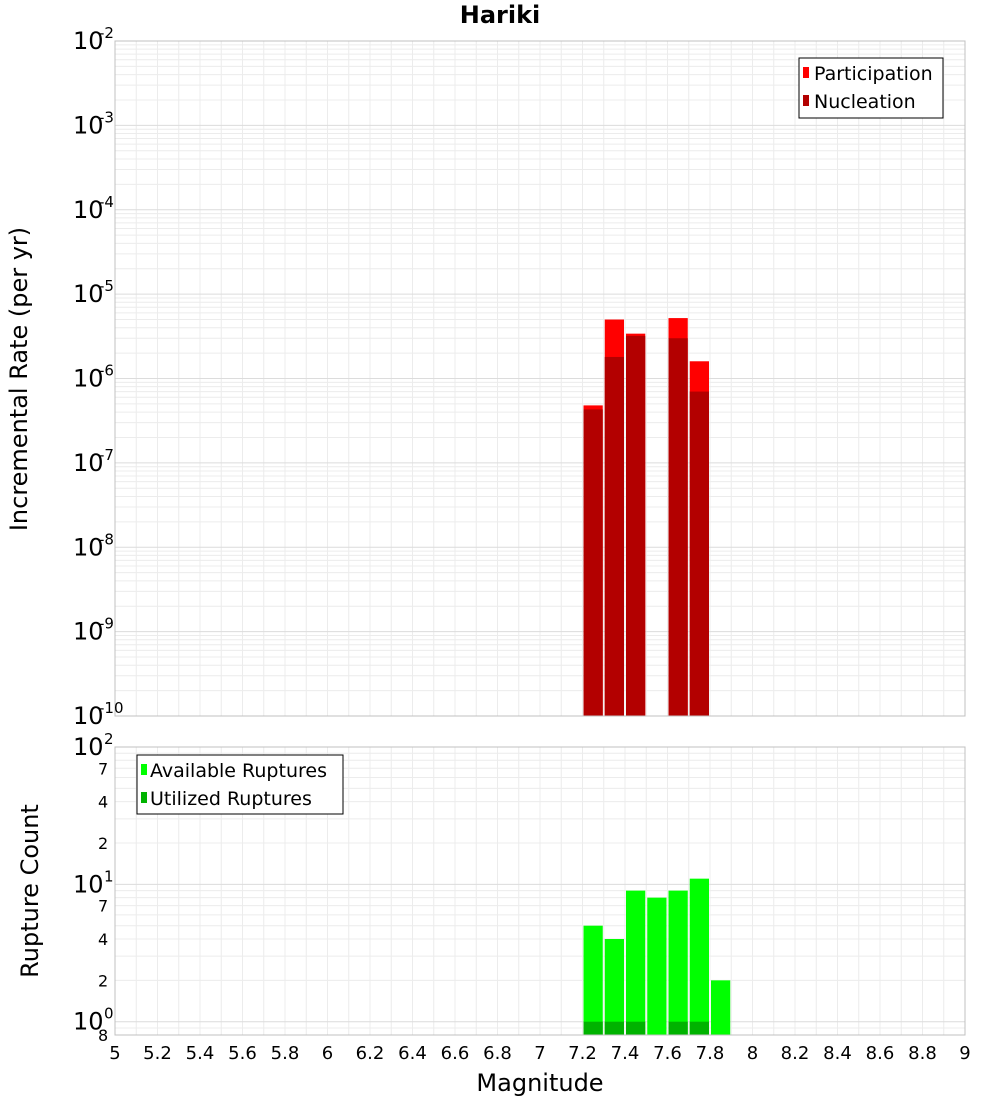  I want to click on y-tick-exponent: -10, so click(111, 708).